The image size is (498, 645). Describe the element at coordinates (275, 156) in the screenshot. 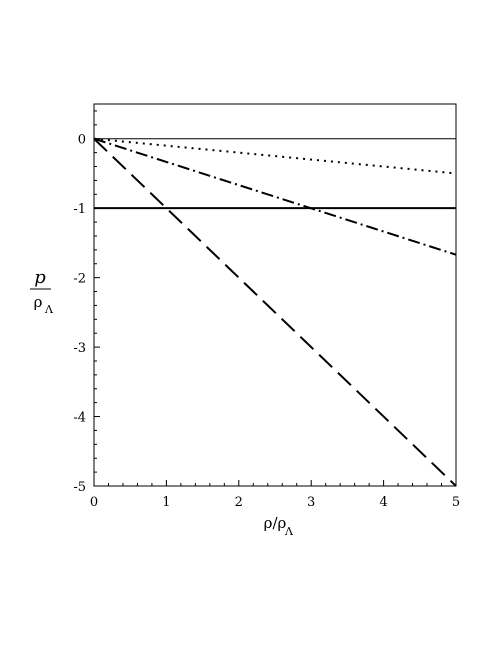

I see `series-line-dotted` at that location.